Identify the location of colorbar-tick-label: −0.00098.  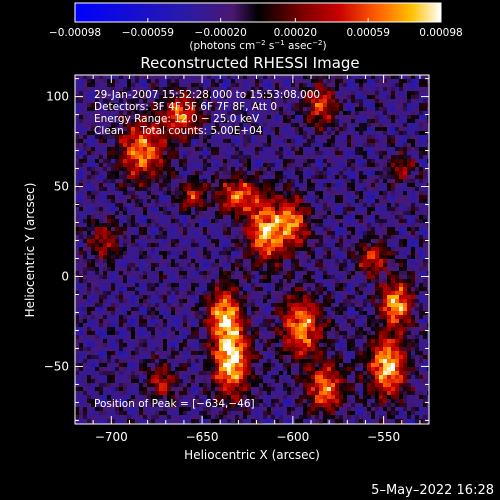
(75, 33).